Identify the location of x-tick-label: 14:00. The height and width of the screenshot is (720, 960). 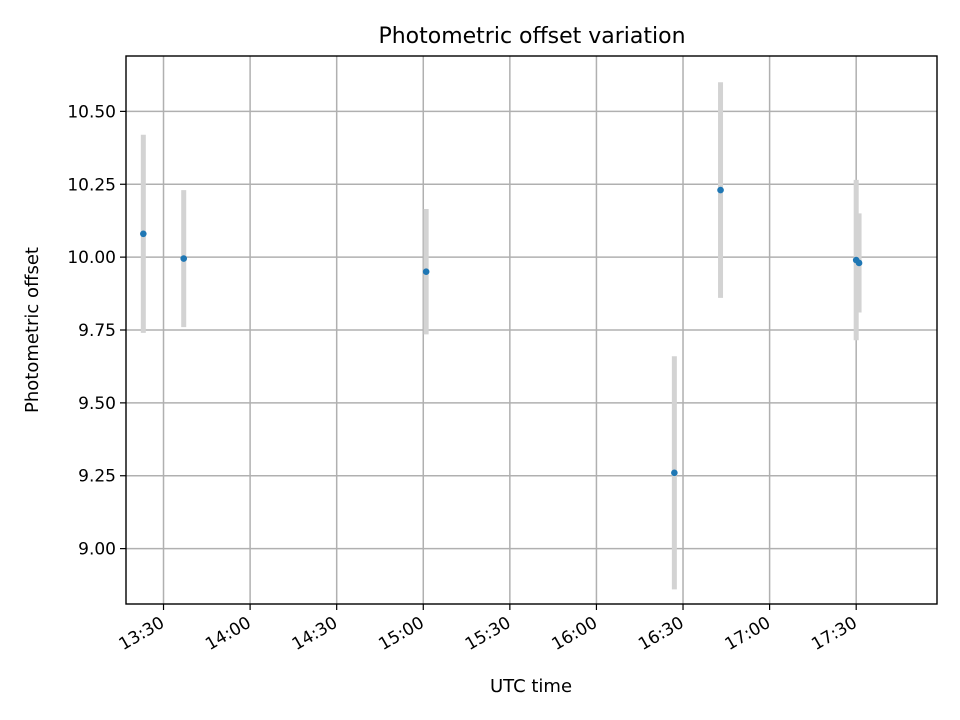
(228, 634).